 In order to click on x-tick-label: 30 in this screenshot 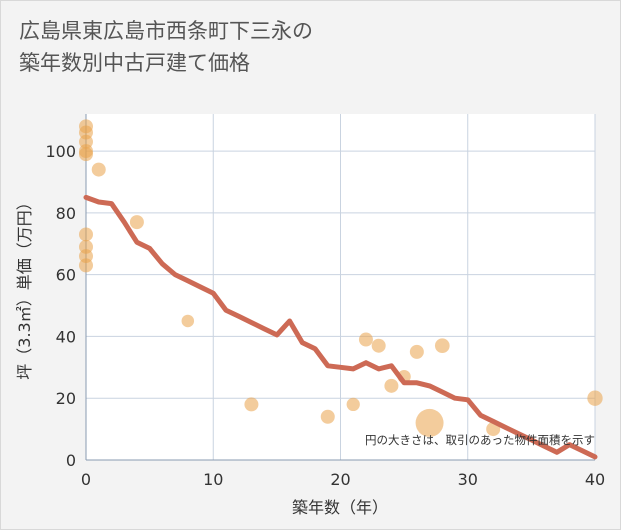, I will do `click(468, 479)`.